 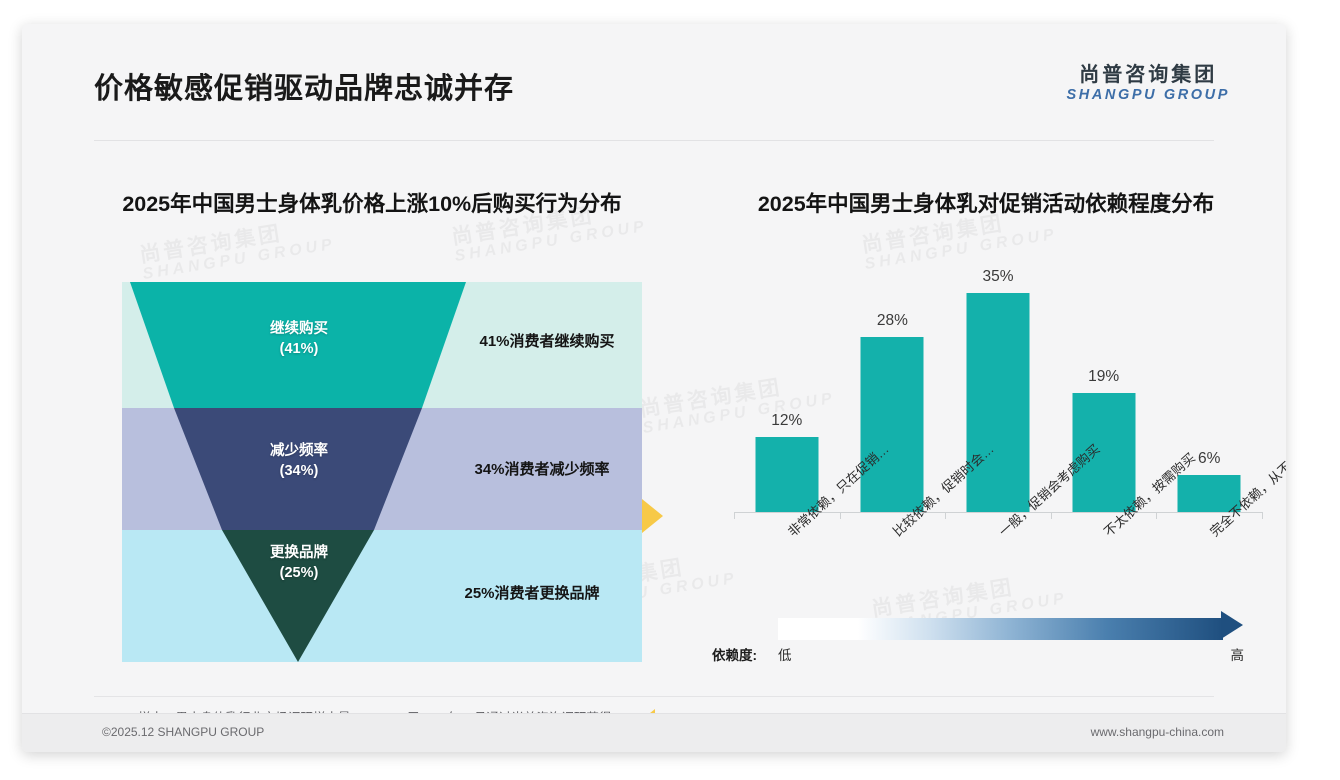 I want to click on legend-high-label: 高, so click(x=1237, y=655).